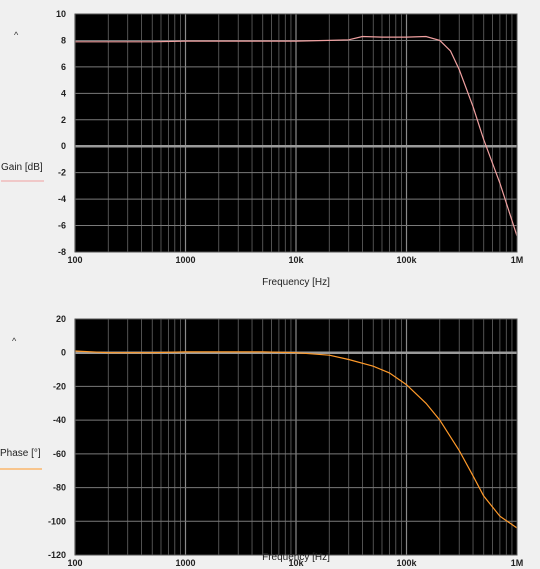 This screenshot has width=540, height=569. What do you see at coordinates (59, 420) in the screenshot?
I see `y-tick-label: -40` at bounding box center [59, 420].